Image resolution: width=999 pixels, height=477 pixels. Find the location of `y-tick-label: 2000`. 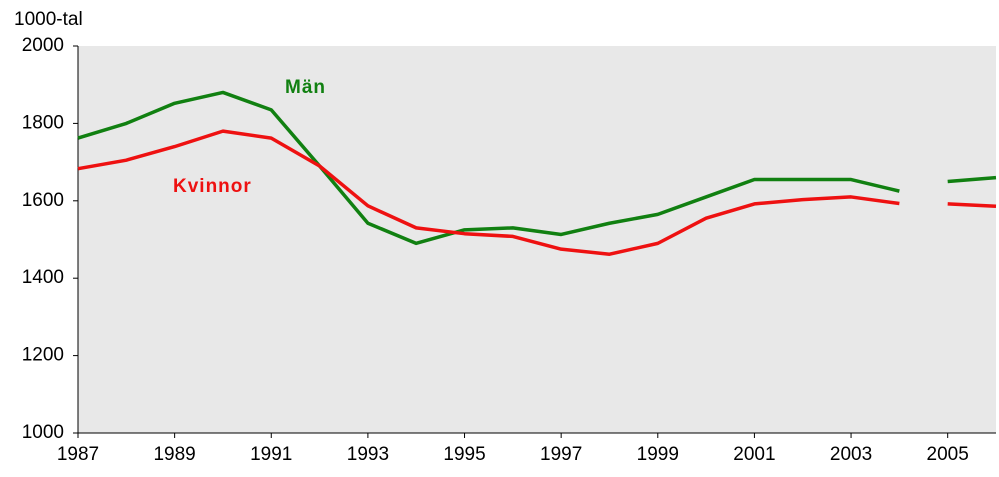

y-tick-label: 2000 is located at coordinates (43, 45).